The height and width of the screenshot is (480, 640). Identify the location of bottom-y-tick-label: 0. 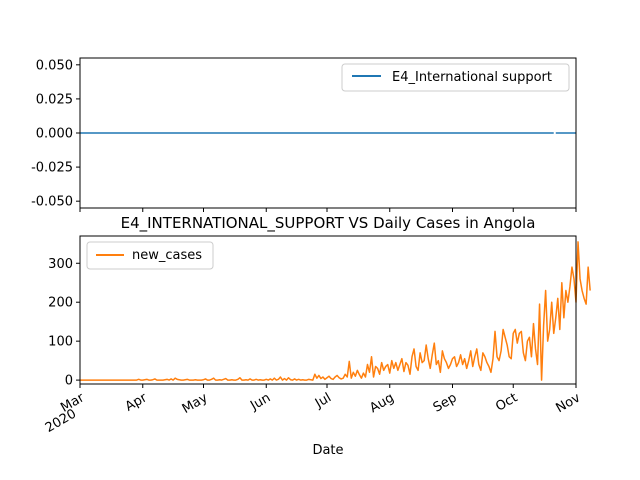
(69, 381).